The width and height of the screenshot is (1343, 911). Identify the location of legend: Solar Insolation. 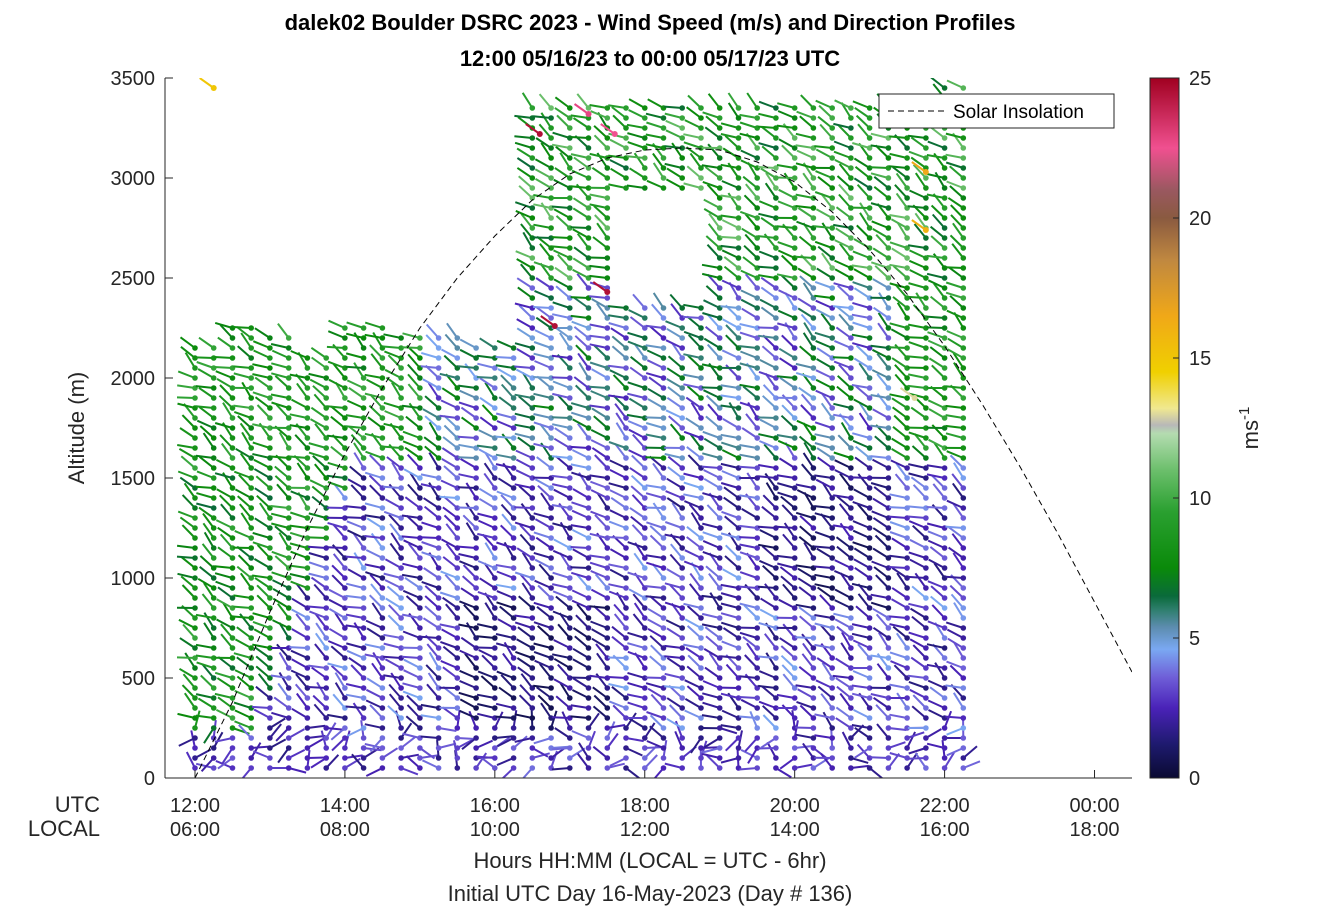
(996, 111).